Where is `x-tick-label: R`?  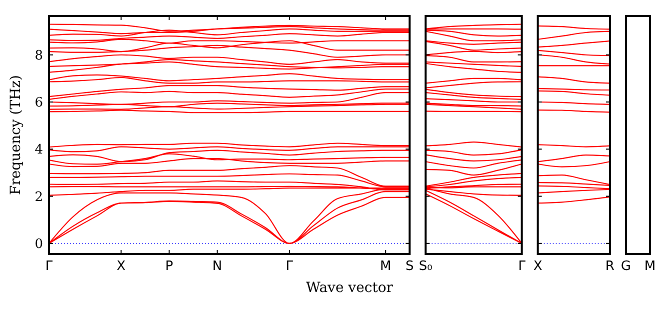
x-tick-label: R is located at coordinates (609, 266).